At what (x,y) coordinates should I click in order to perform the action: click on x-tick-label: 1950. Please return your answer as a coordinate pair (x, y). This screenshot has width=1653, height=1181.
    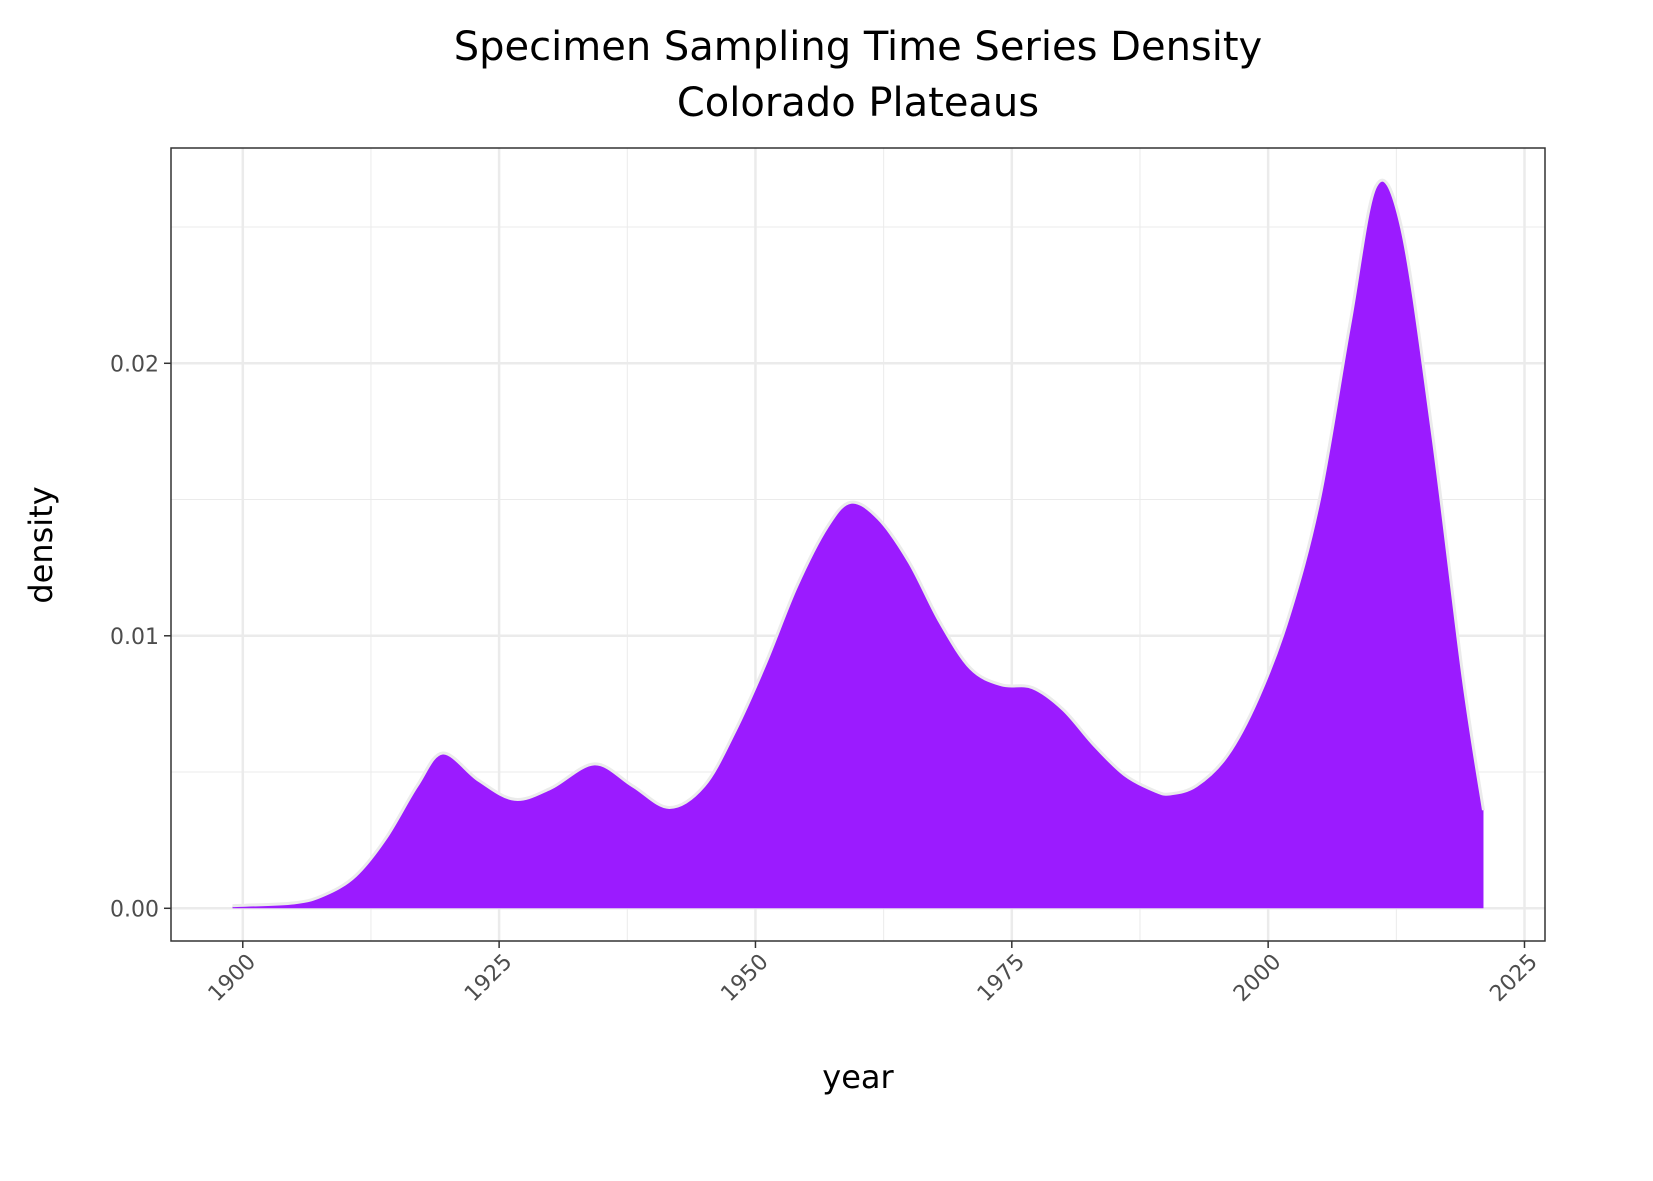
    Looking at the image, I should click on (744, 978).